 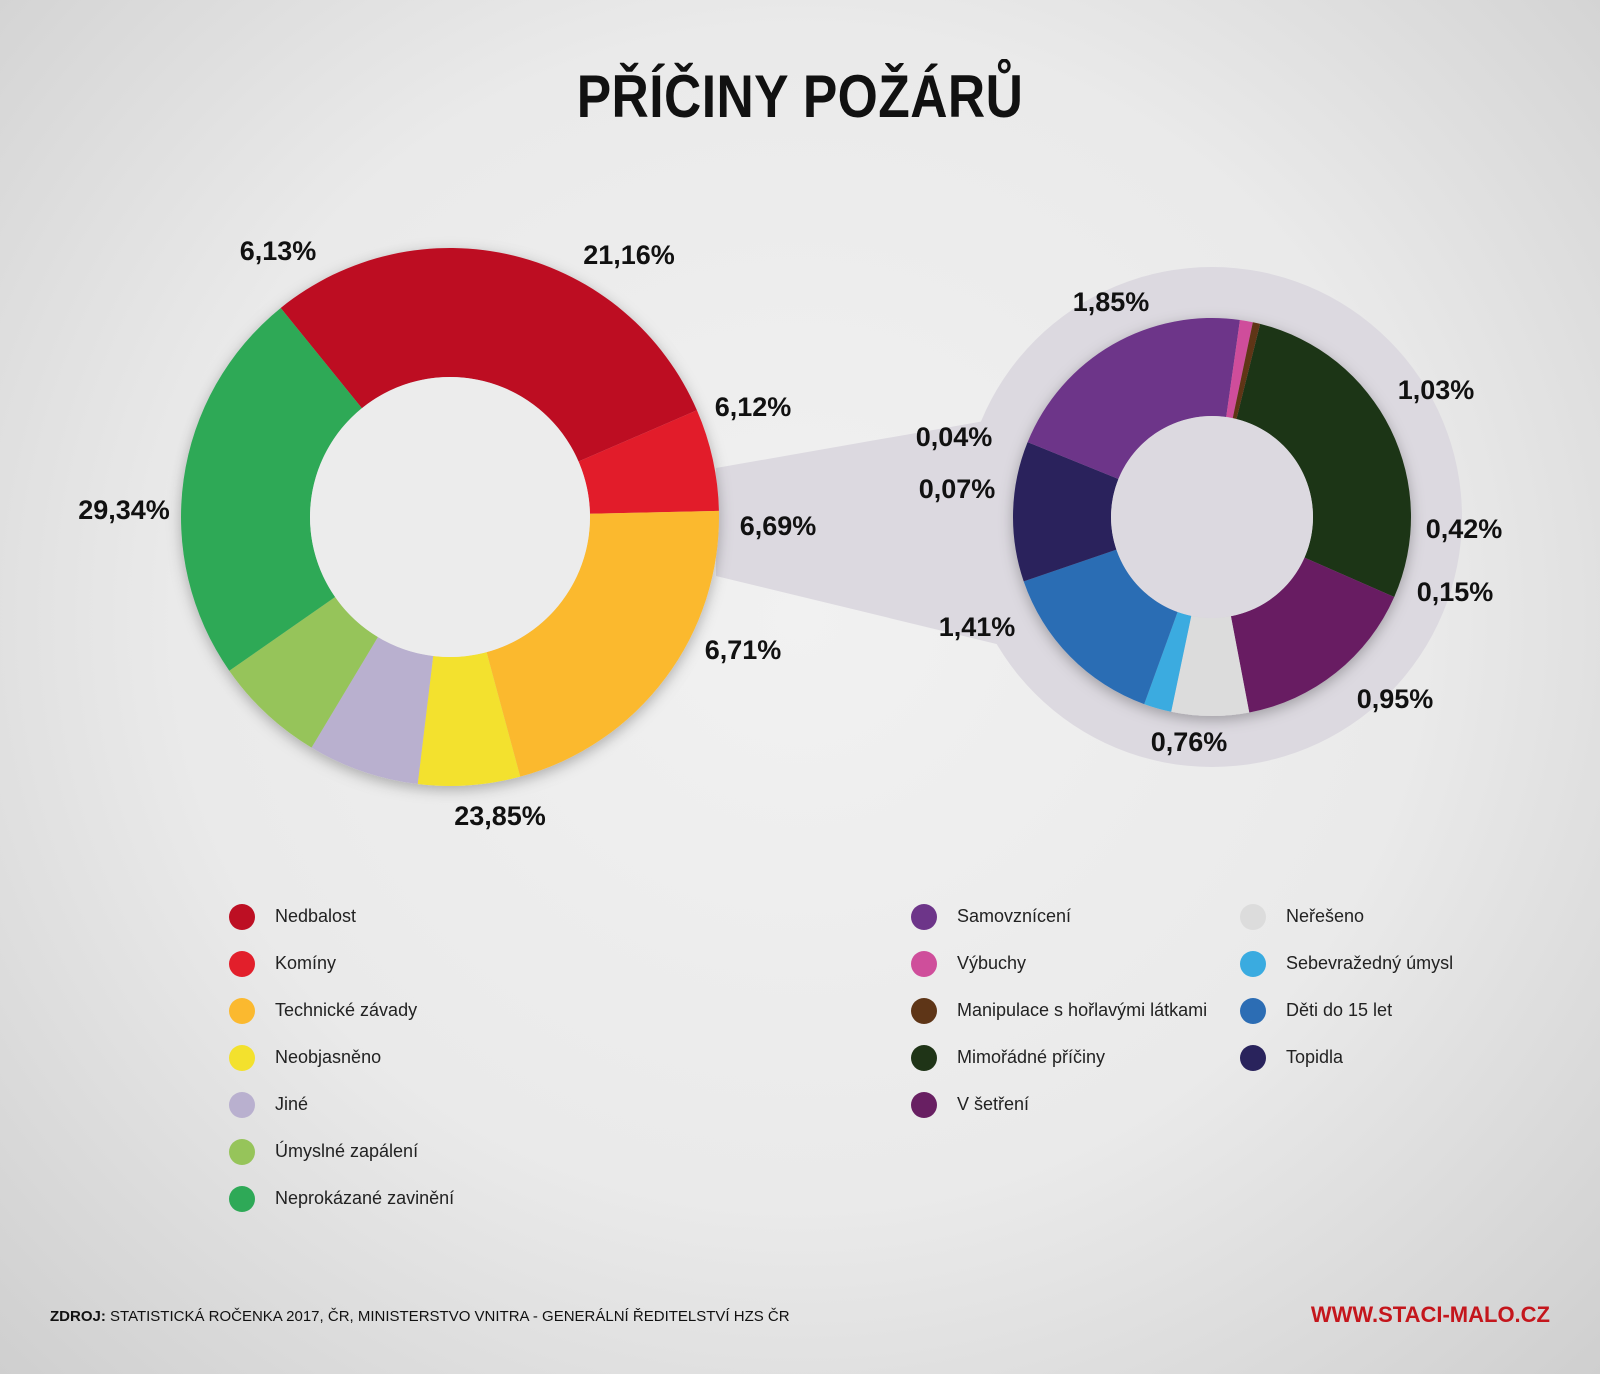 What do you see at coordinates (1066, 512) in the screenshot?
I see `slice-topidla` at bounding box center [1066, 512].